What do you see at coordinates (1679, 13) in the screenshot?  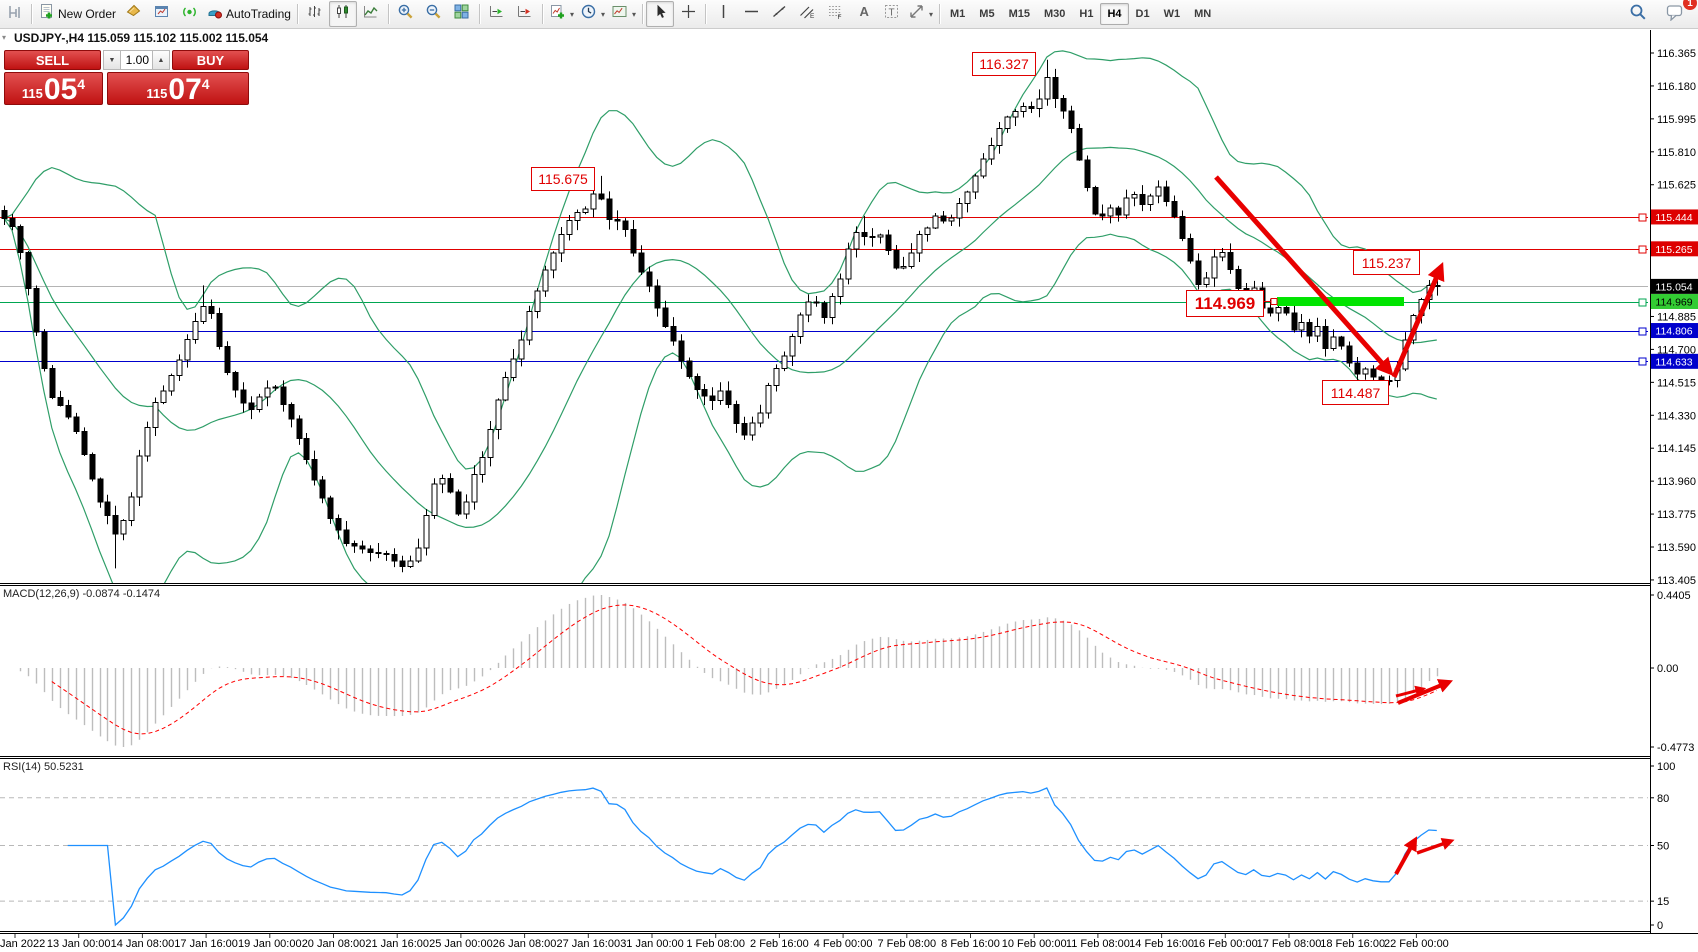 I see `notifications-button: 1` at bounding box center [1679, 13].